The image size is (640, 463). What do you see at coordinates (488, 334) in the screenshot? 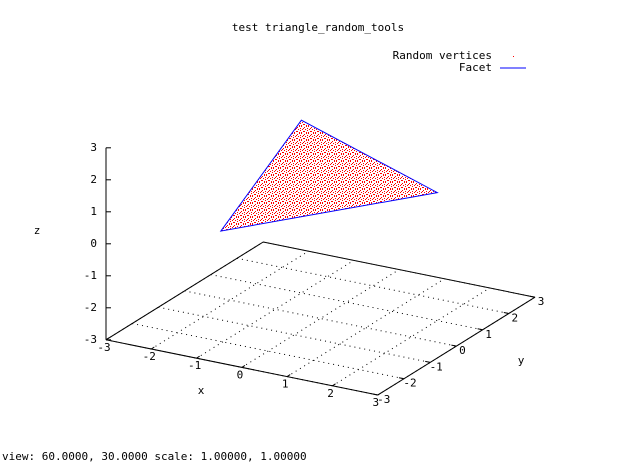
I see `y-tick-label: 1` at bounding box center [488, 334].